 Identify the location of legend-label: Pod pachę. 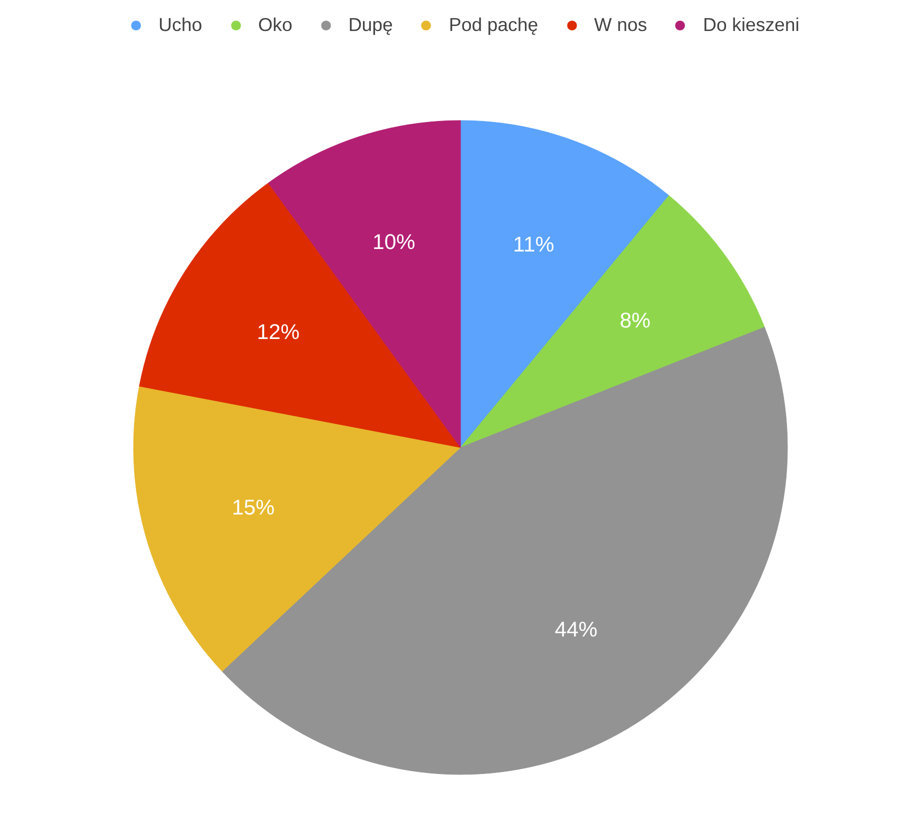
(493, 25).